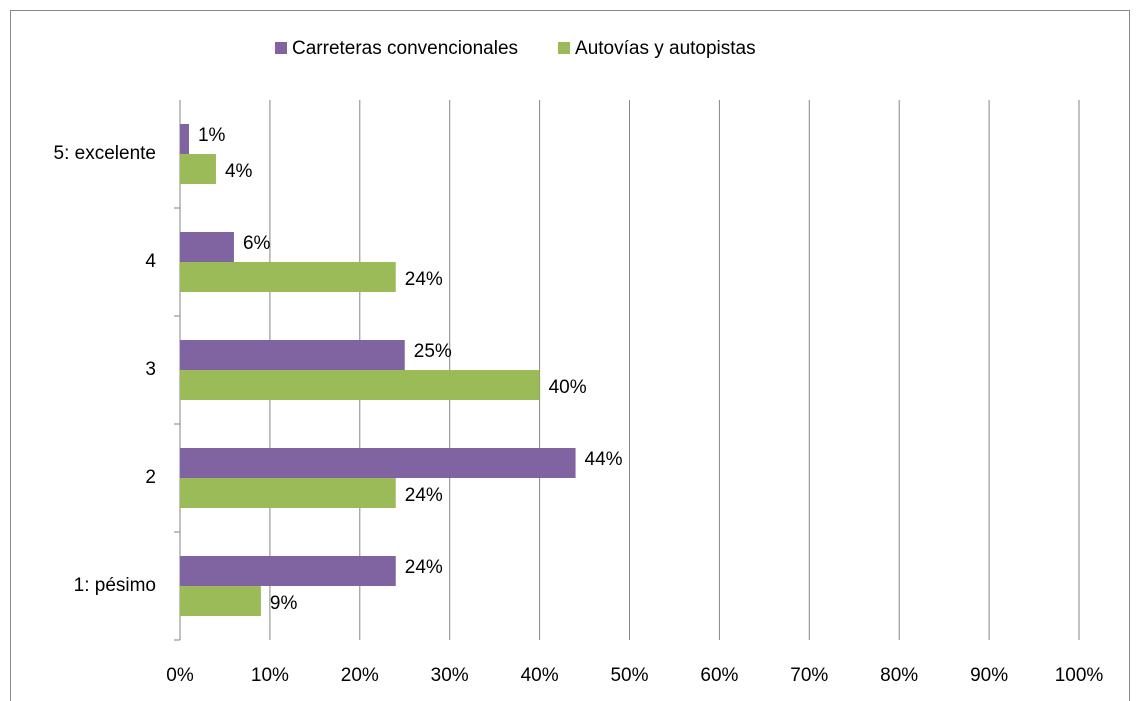  Describe the element at coordinates (150, 477) in the screenshot. I see `y-tick-label: 2` at that location.